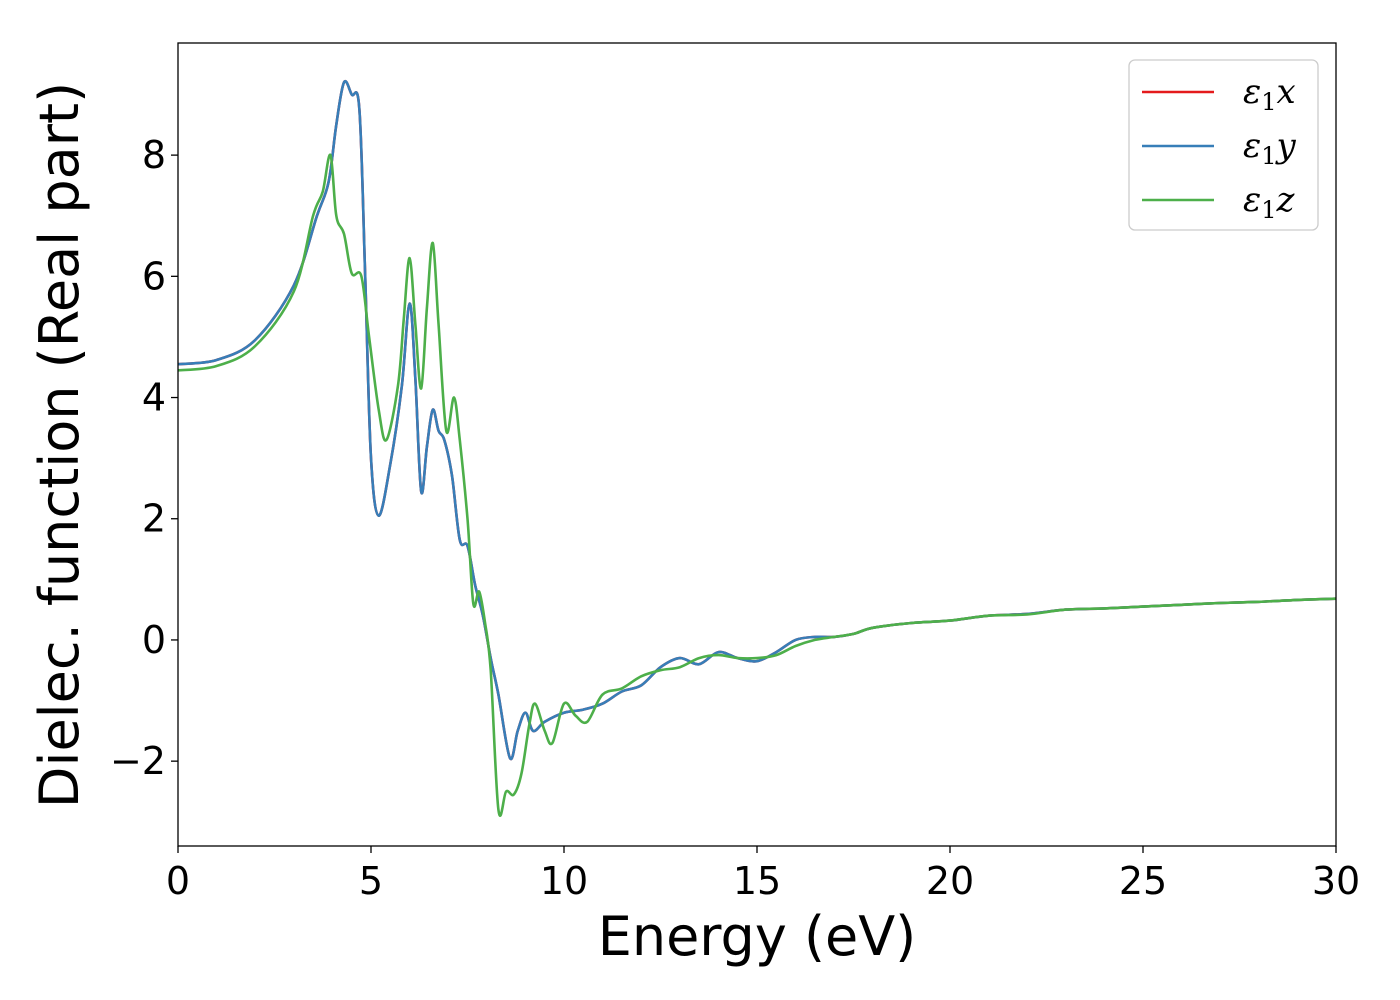 This screenshot has height=1000, width=1400. What do you see at coordinates (154, 155) in the screenshot?
I see `y-tick-label: 8` at bounding box center [154, 155].